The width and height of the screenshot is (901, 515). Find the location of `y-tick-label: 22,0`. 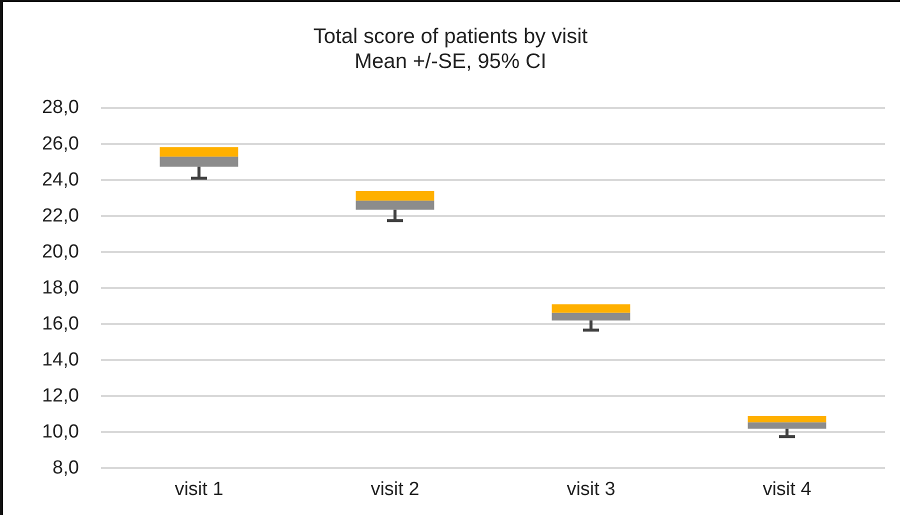

y-tick-label: 22,0 is located at coordinates (60, 215).